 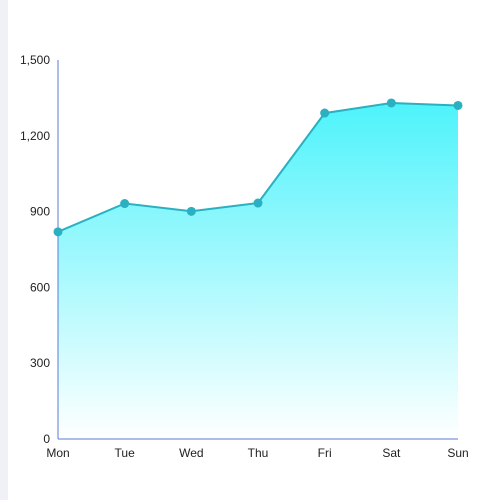 I want to click on data-point-mon, so click(x=58, y=232).